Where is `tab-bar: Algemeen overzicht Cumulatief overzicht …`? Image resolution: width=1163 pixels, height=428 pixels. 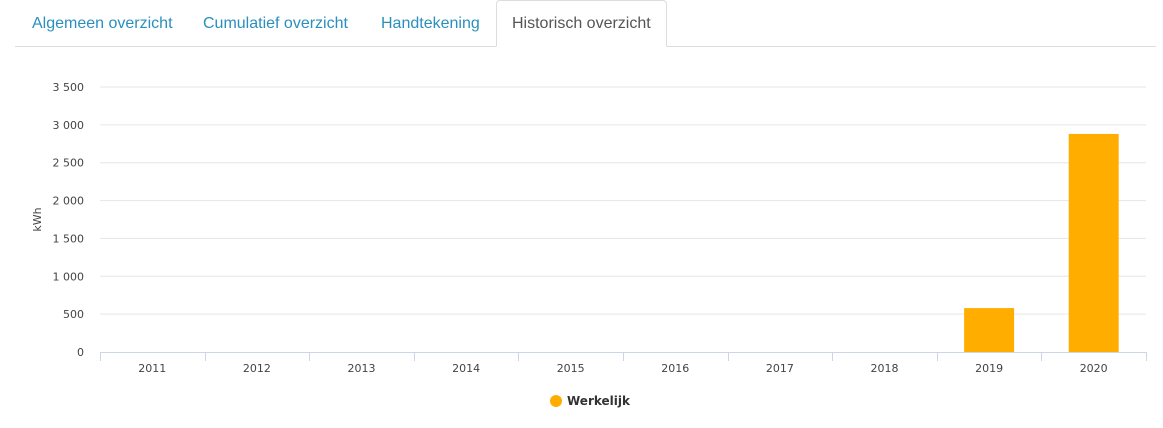 tab-bar: Algemeen overzicht Cumulatief overzicht … is located at coordinates (585, 23).